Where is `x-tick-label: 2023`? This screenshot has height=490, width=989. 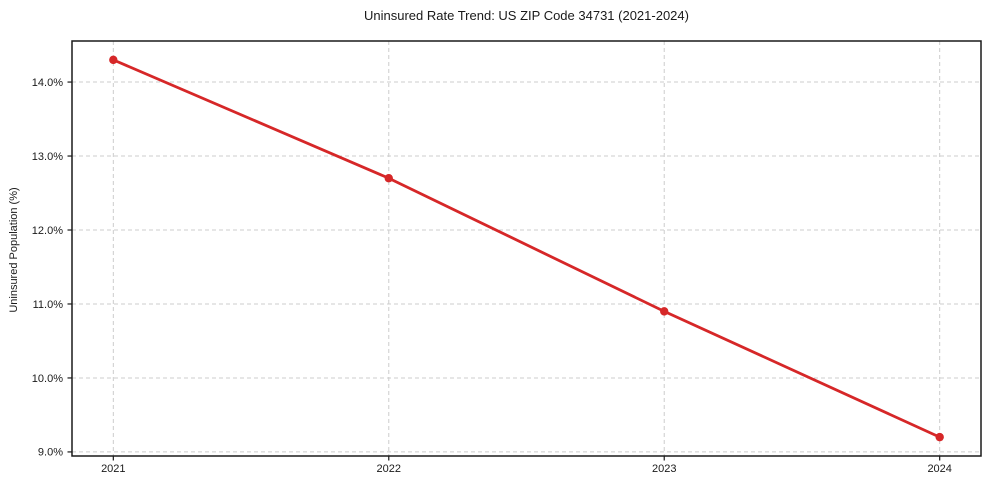 x-tick-label: 2023 is located at coordinates (664, 469).